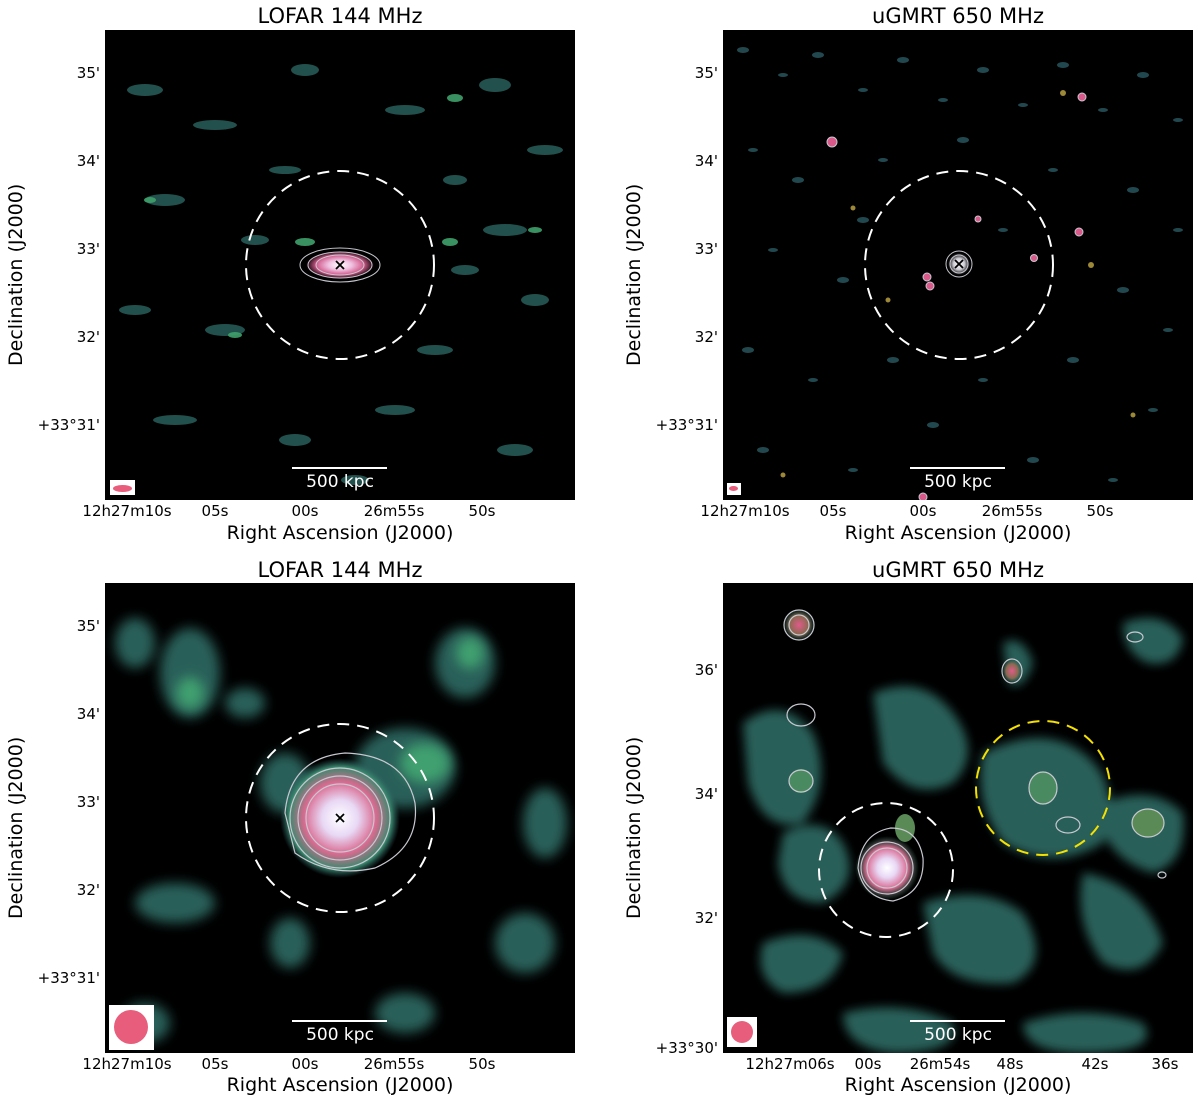  What do you see at coordinates (1095, 1064) in the screenshot?
I see `xtick: 42s` at bounding box center [1095, 1064].